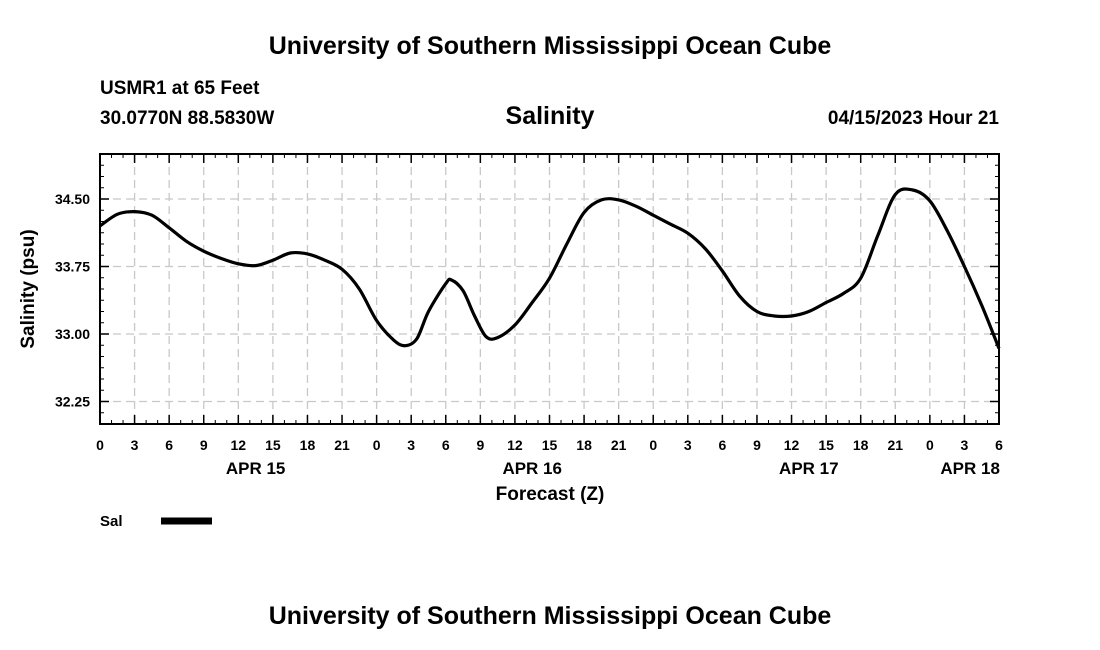  What do you see at coordinates (970, 468) in the screenshot?
I see `date-label: APR 18` at bounding box center [970, 468].